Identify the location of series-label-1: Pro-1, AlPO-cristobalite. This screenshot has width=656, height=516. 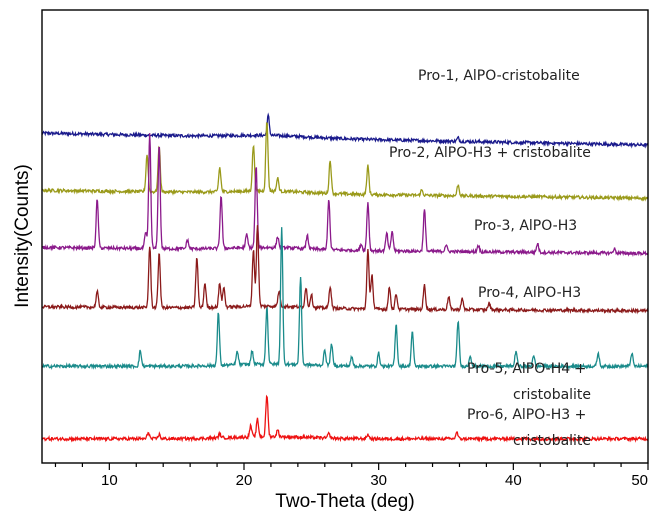
(499, 76).